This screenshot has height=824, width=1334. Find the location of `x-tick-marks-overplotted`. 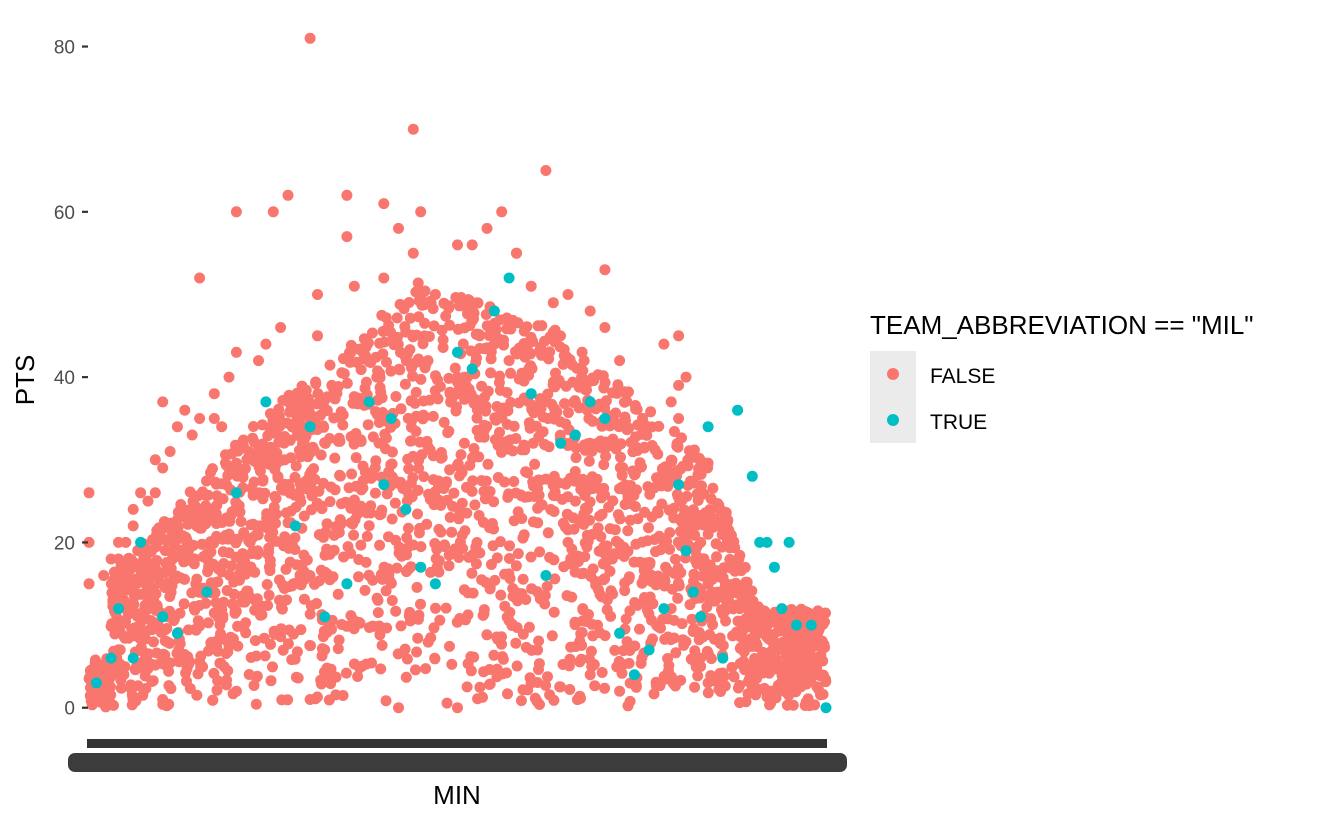

x-tick-marks-overplotted is located at coordinates (457, 743).